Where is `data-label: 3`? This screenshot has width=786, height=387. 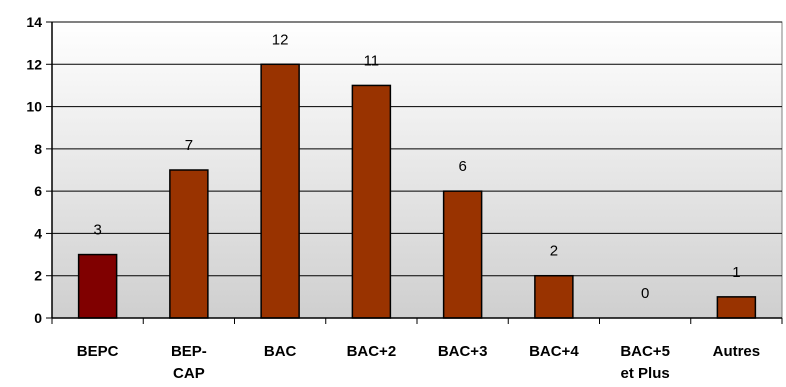
data-label: 3 is located at coordinates (97, 230).